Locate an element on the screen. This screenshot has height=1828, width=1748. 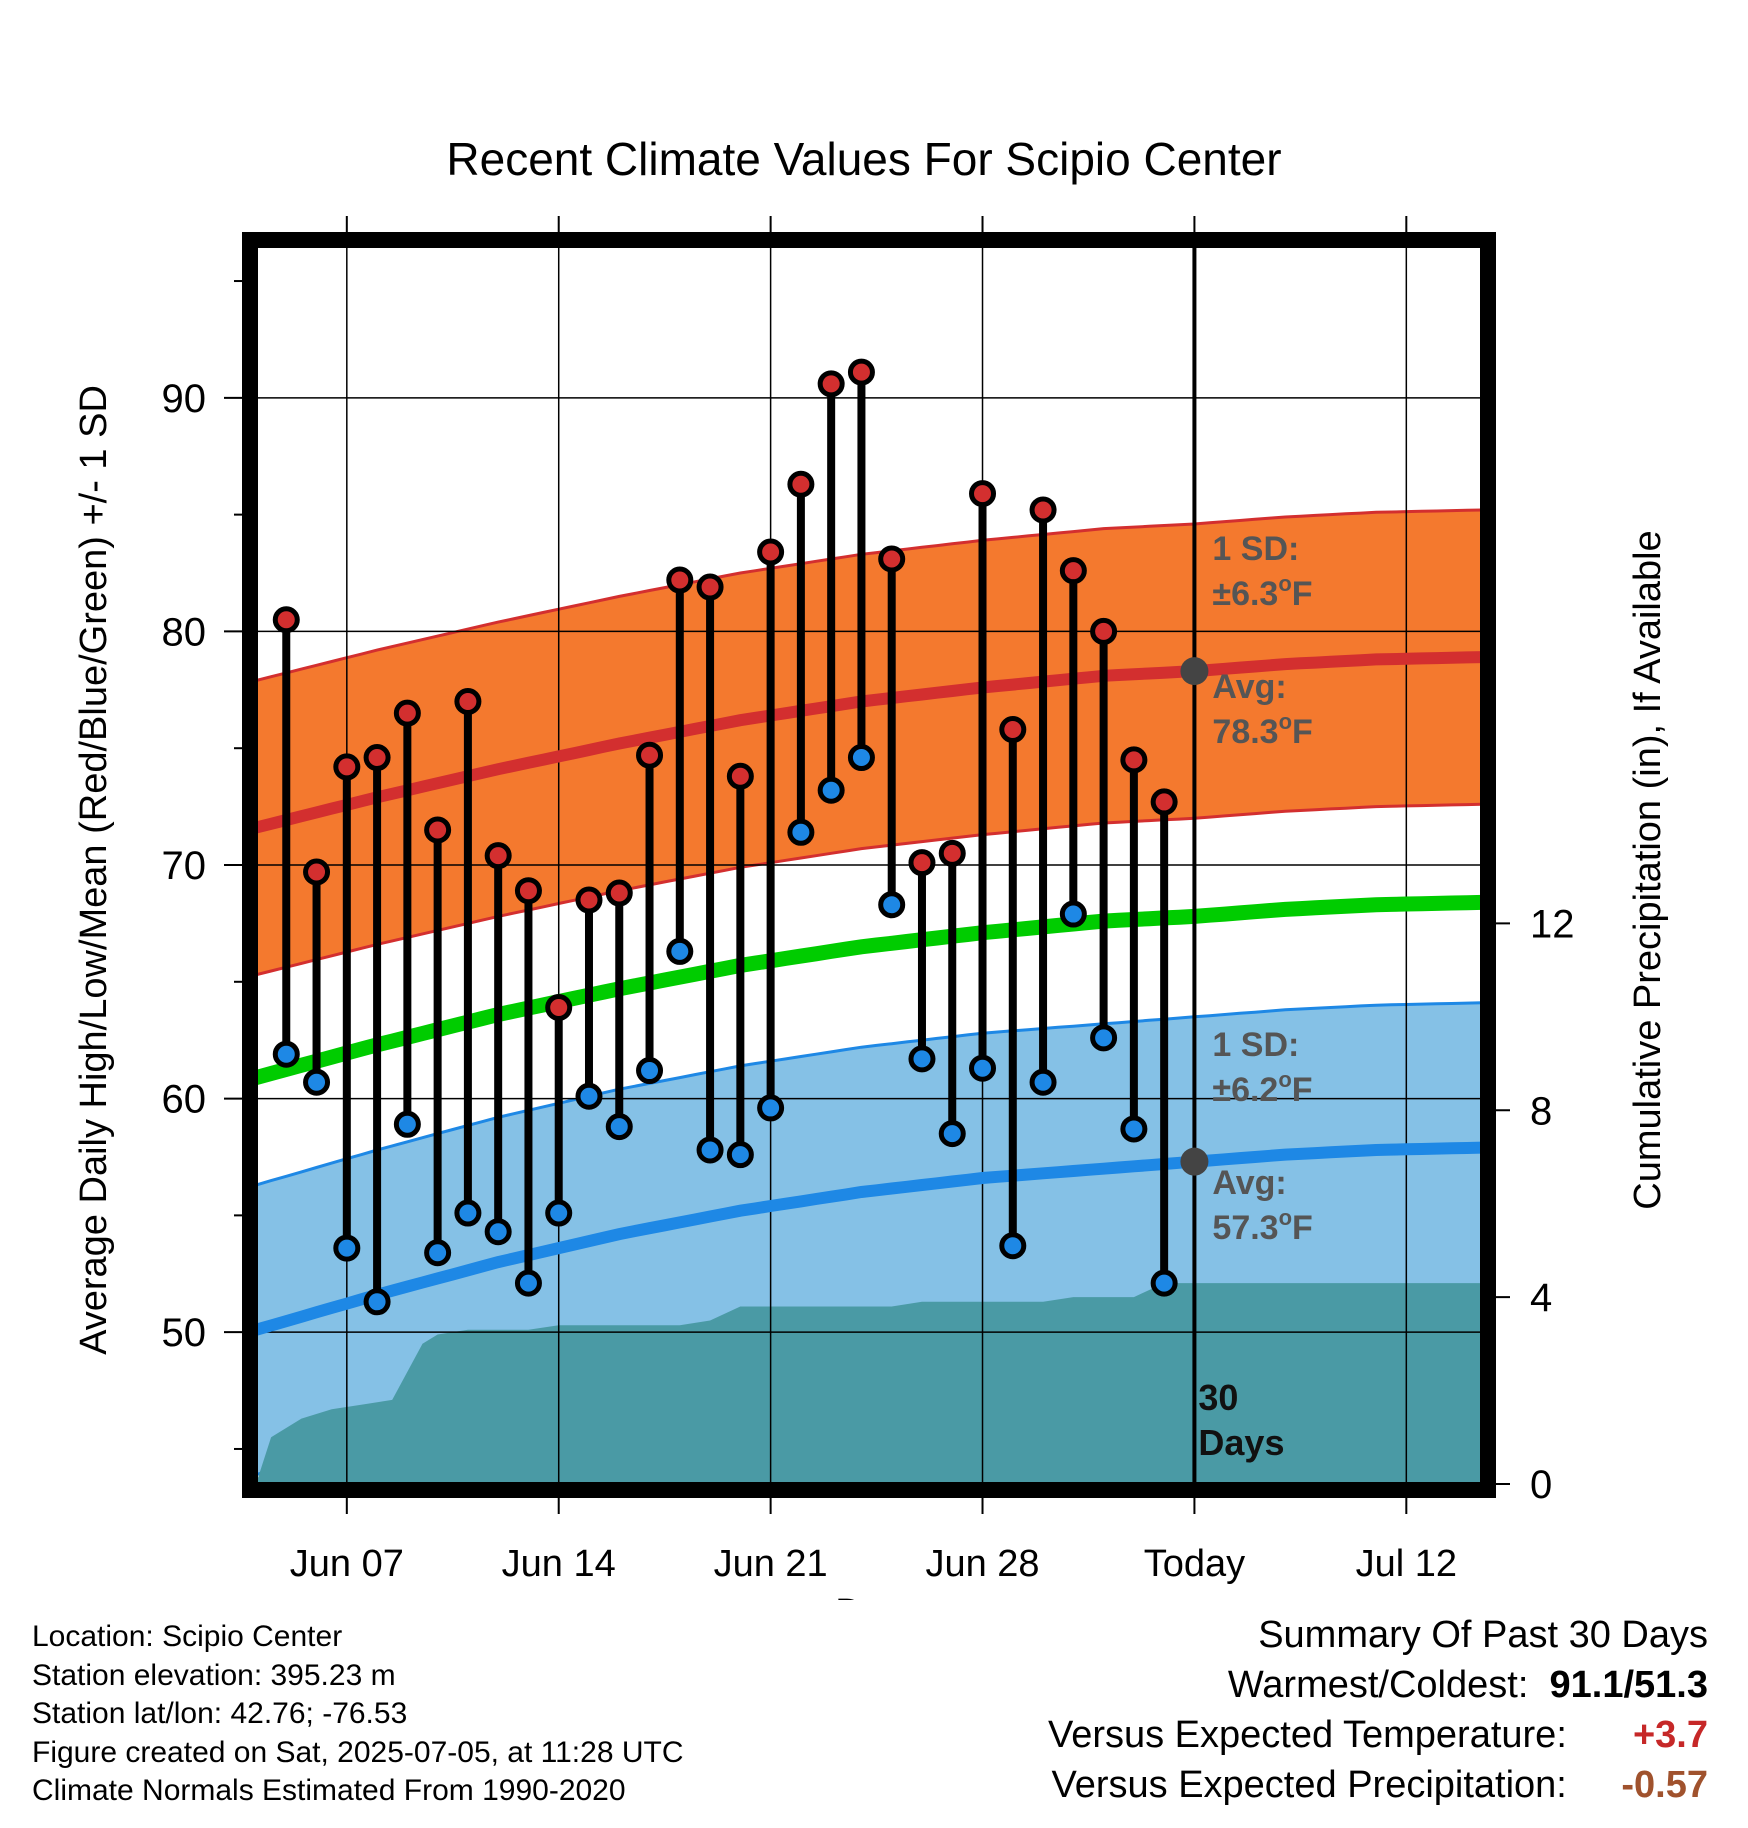
high-avg-label: Avg: is located at coordinates (1249, 687).